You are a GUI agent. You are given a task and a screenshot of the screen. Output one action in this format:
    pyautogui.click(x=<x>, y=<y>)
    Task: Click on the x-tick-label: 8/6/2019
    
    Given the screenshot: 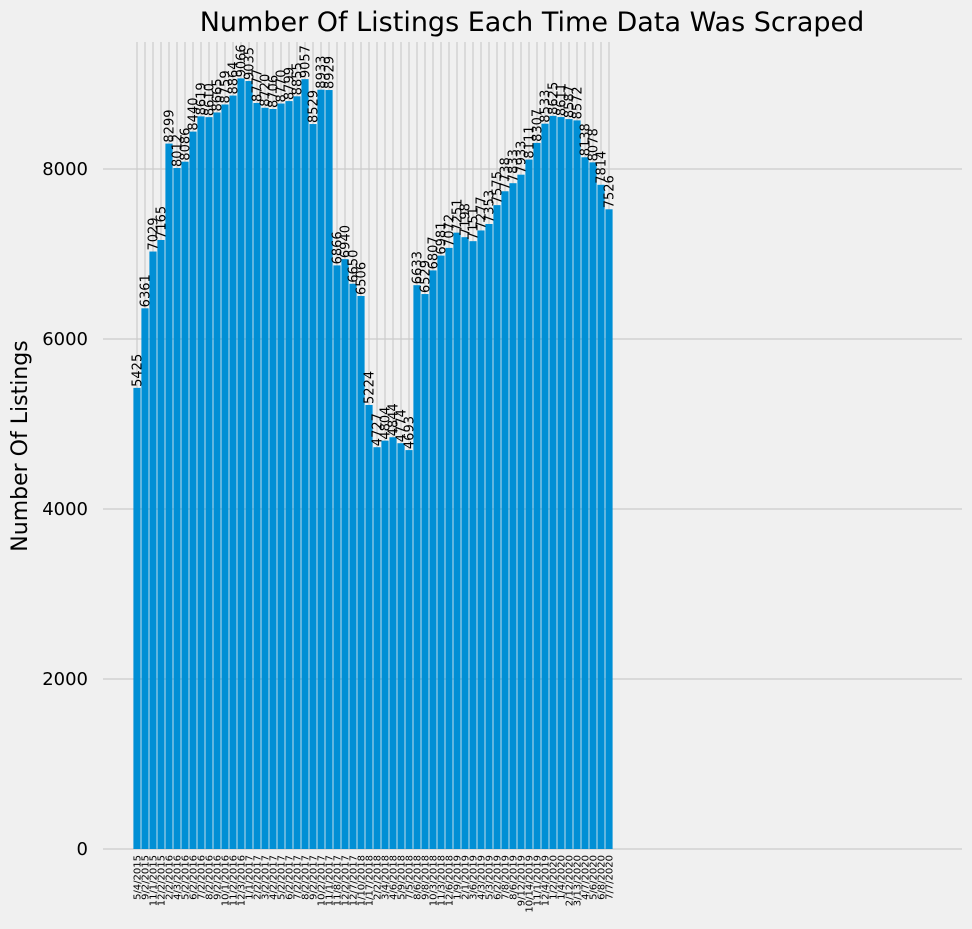 What is the action you would take?
    pyautogui.click(x=514, y=877)
    